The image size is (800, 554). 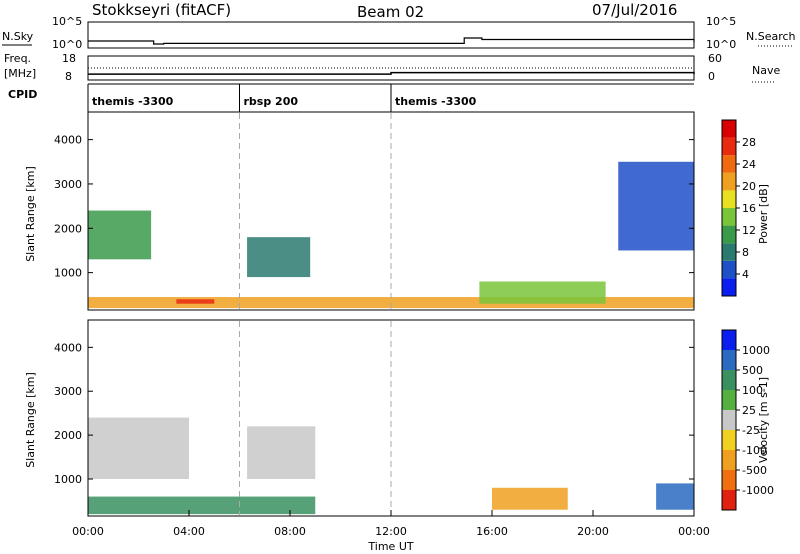 I want to click on velocity-colorbar: 1000 500 100 25 -25 -100 -500 -1000, so click(x=747, y=420).